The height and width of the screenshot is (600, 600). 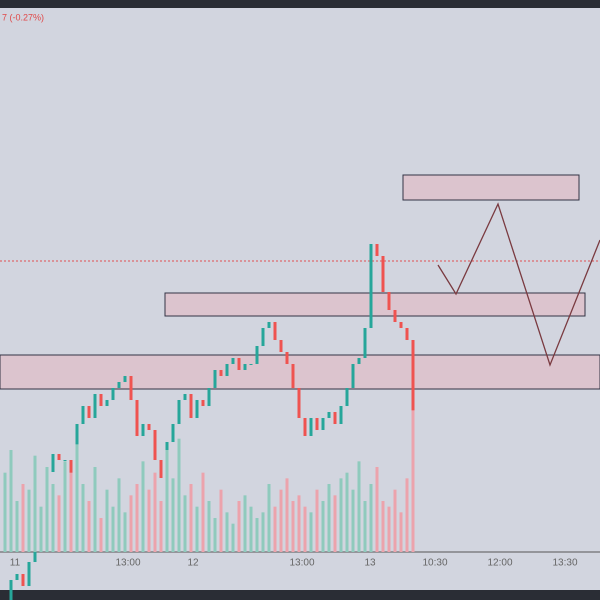 What do you see at coordinates (300, 372) in the screenshot?
I see `zone` at bounding box center [300, 372].